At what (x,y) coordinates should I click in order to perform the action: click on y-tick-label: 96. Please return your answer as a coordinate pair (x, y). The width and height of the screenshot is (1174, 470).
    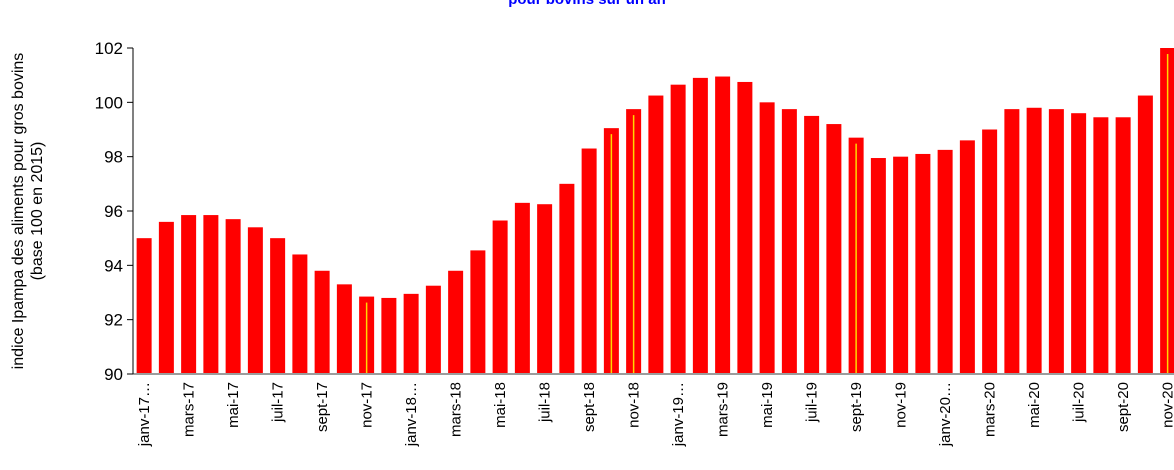
    Looking at the image, I should click on (113, 211).